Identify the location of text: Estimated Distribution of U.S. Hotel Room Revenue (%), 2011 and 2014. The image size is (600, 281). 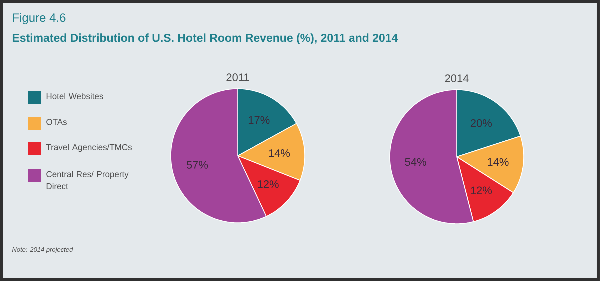
(205, 39).